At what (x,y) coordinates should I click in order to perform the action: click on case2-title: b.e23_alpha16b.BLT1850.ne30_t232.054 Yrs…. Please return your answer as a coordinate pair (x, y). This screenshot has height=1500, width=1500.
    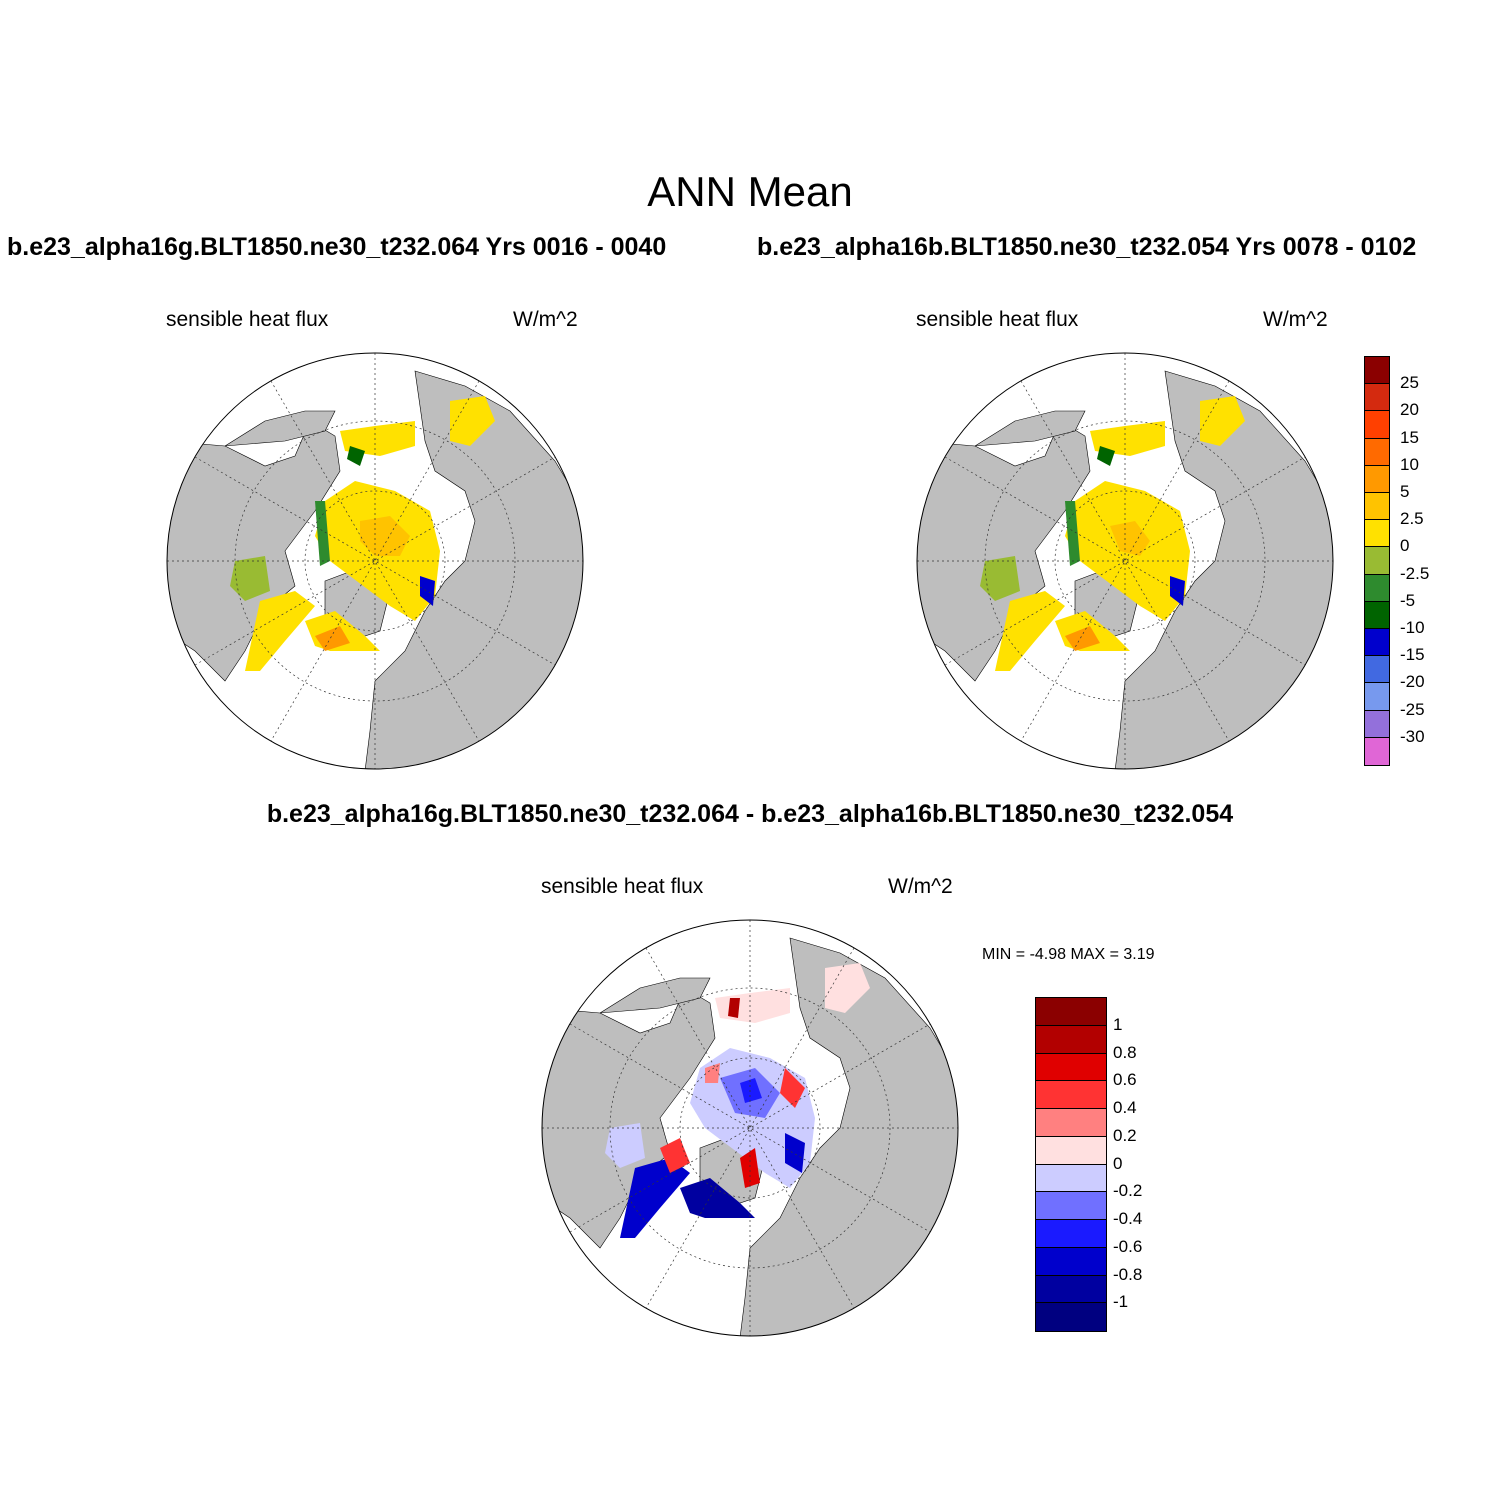
    Looking at the image, I should click on (1087, 247).